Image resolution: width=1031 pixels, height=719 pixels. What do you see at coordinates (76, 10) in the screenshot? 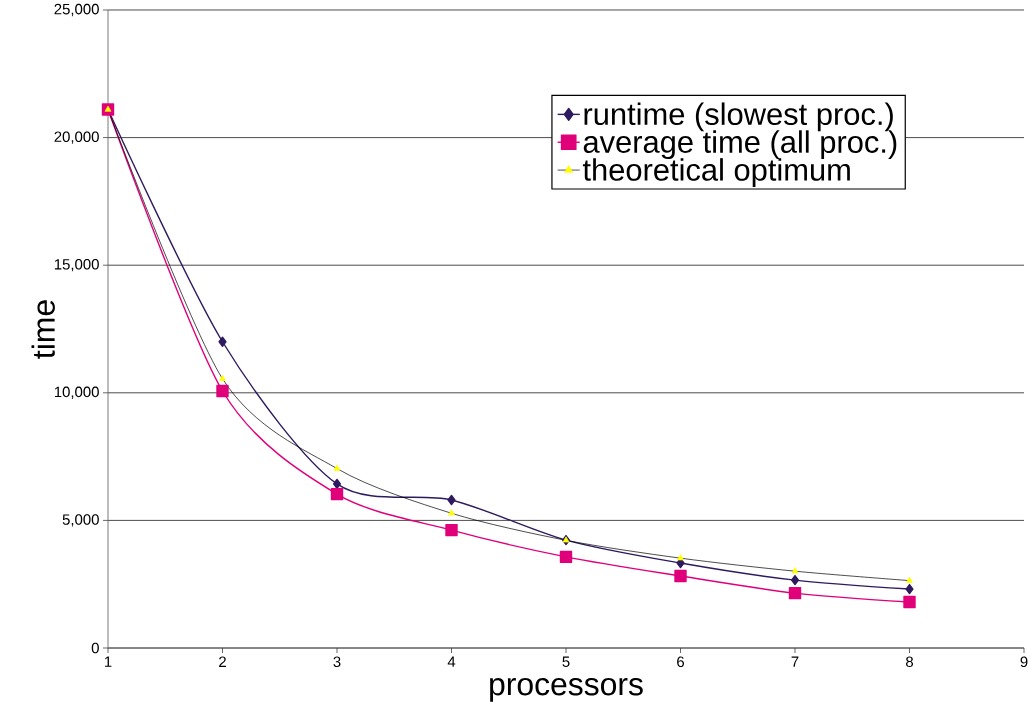
I see `y-tick-label: 25,000` at bounding box center [76, 10].